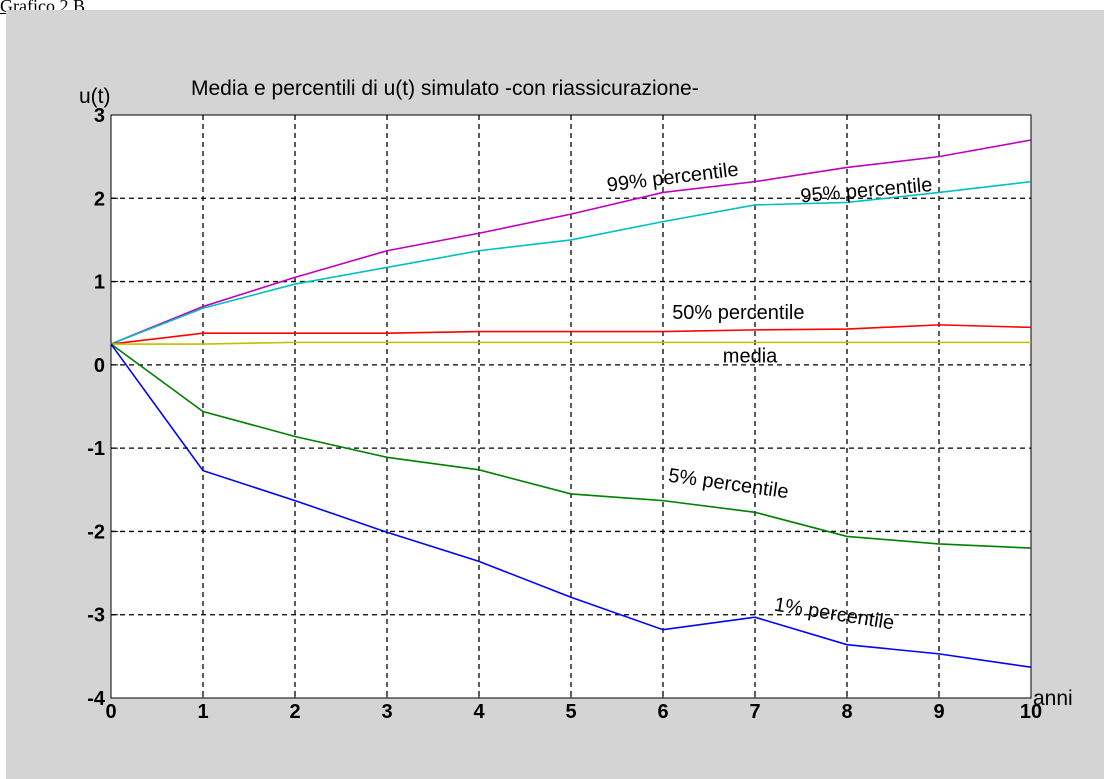 Image resolution: width=1104 pixels, height=779 pixels. I want to click on x-tick-label: 5, so click(570, 712).